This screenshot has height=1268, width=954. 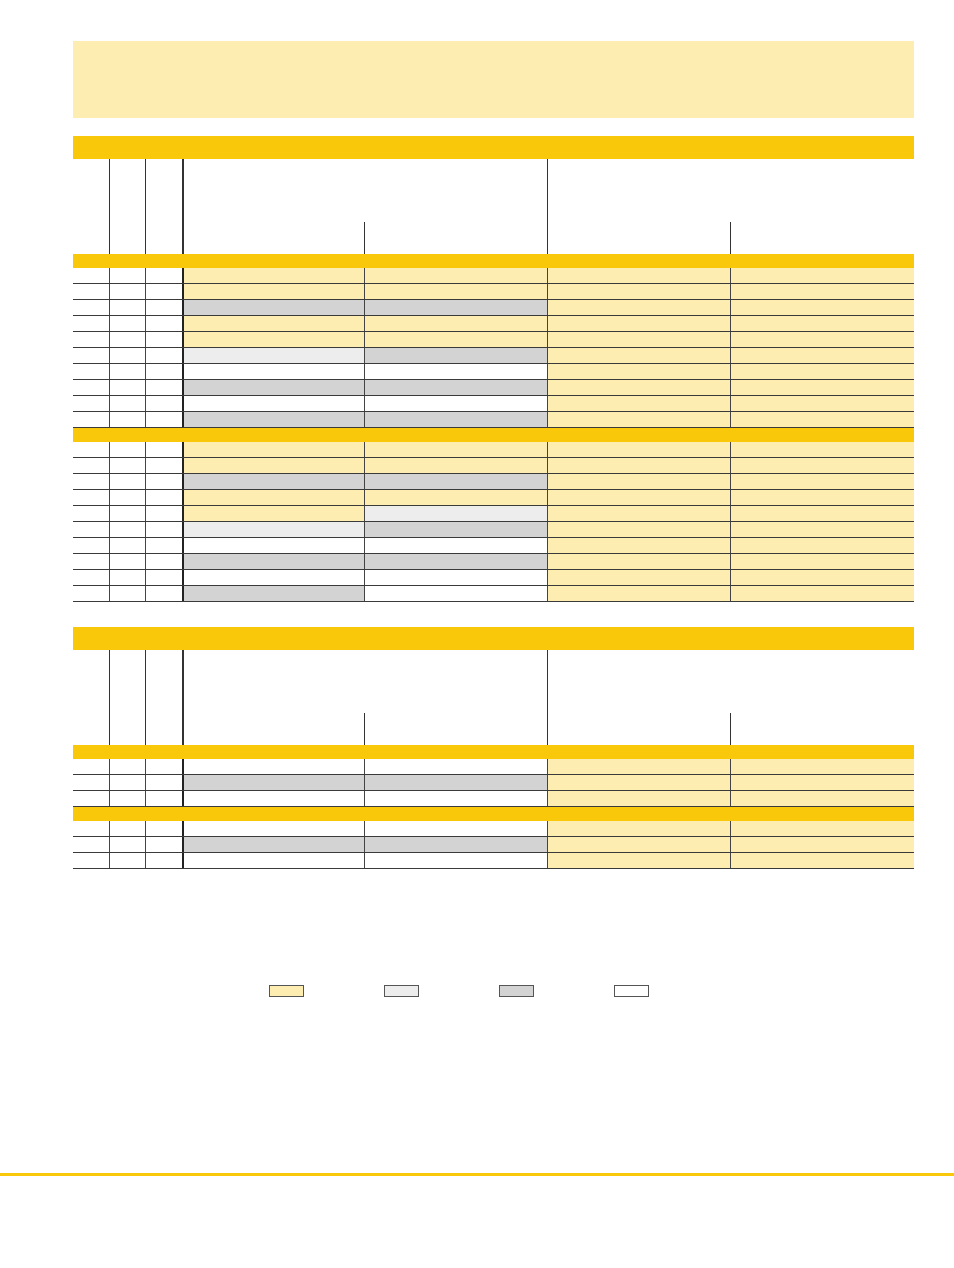 What do you see at coordinates (493, 638) in the screenshot?
I see `section-header-bar` at bounding box center [493, 638].